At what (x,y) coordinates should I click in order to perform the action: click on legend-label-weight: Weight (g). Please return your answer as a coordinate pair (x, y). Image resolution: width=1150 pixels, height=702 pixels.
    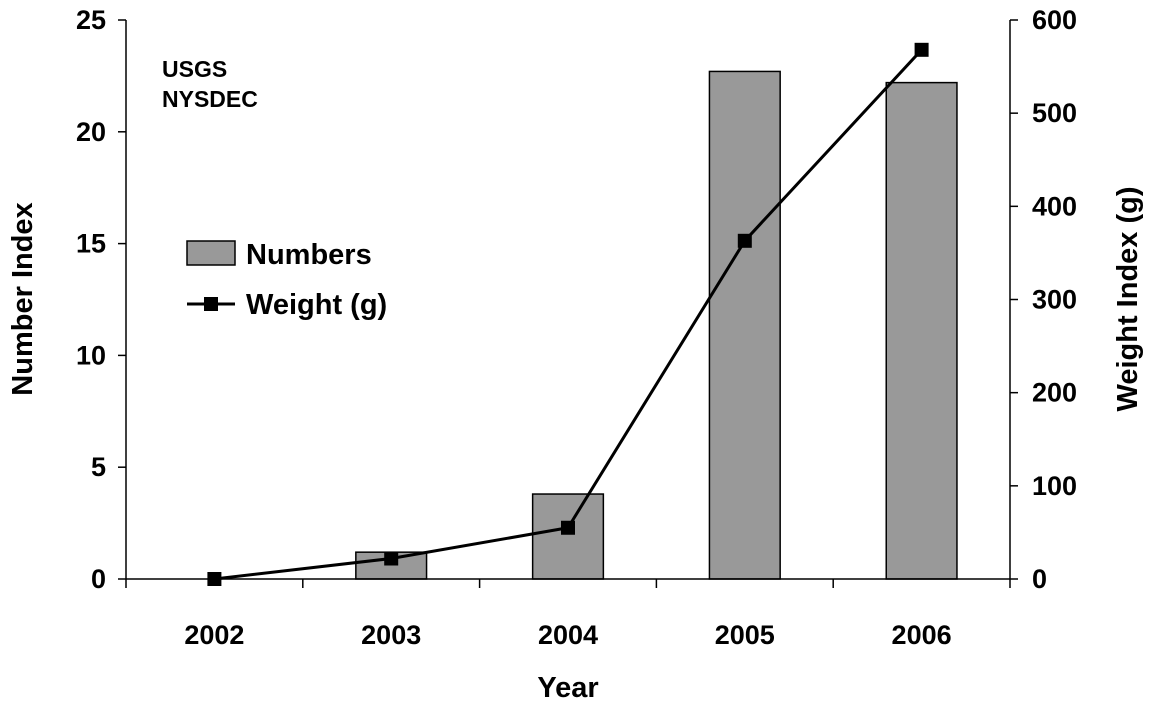
    Looking at the image, I should click on (316, 305).